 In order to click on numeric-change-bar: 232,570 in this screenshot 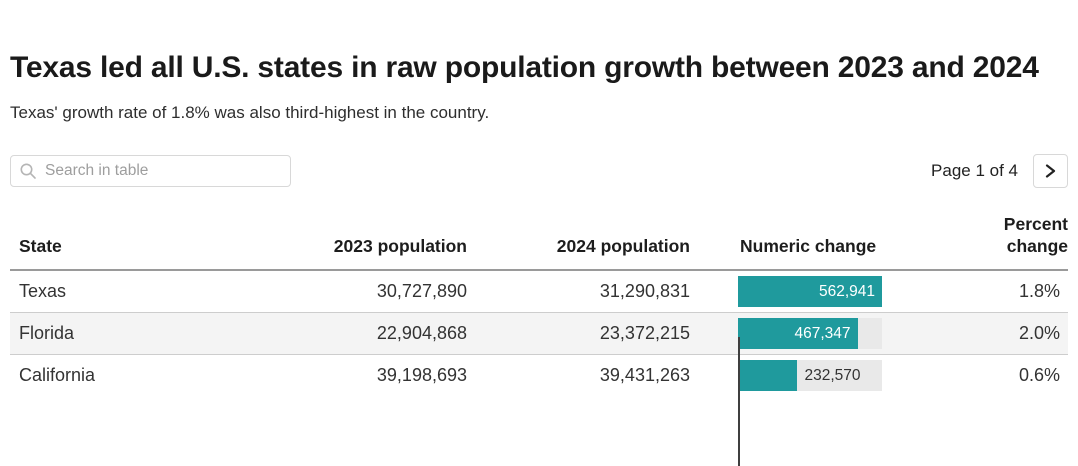, I will do `click(810, 375)`.